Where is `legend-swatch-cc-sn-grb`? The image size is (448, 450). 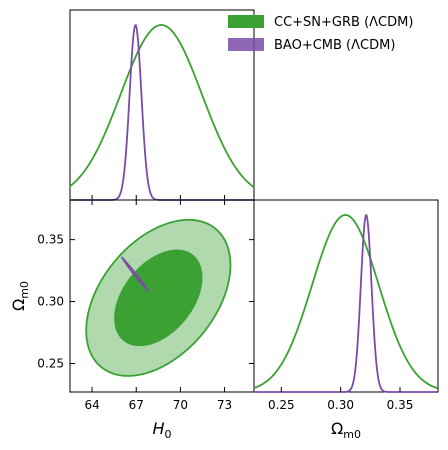 legend-swatch-cc-sn-grb is located at coordinates (246, 21).